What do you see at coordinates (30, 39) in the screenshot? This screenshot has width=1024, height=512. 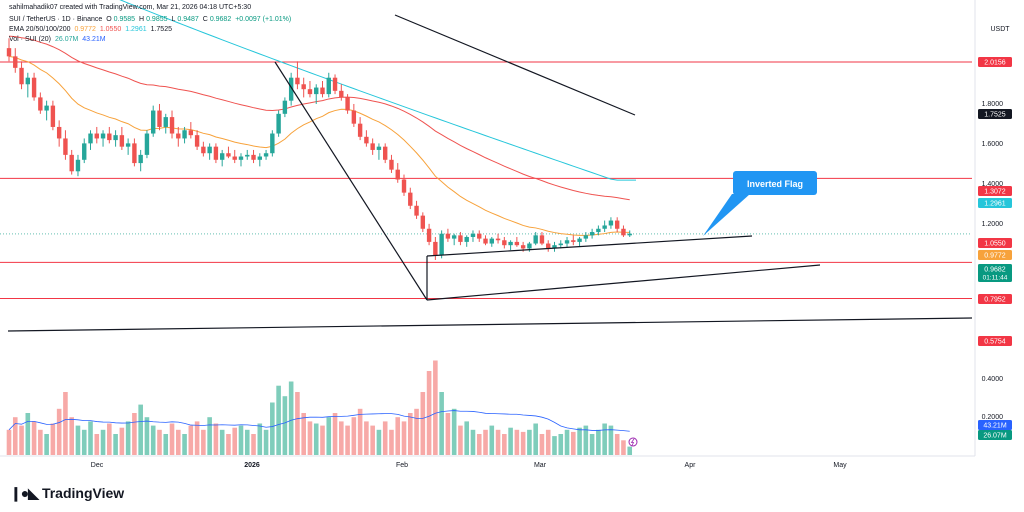 I see `volume-label: Vol · SUI (20)` at bounding box center [30, 39].